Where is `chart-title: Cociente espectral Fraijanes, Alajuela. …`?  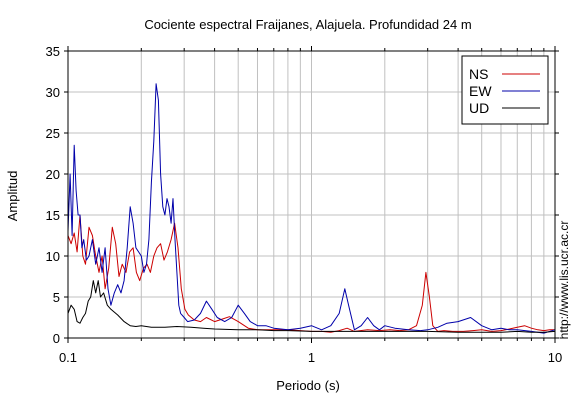
chart-title: Cociente espectral Fraijanes, Alajuela. … is located at coordinates (307, 24).